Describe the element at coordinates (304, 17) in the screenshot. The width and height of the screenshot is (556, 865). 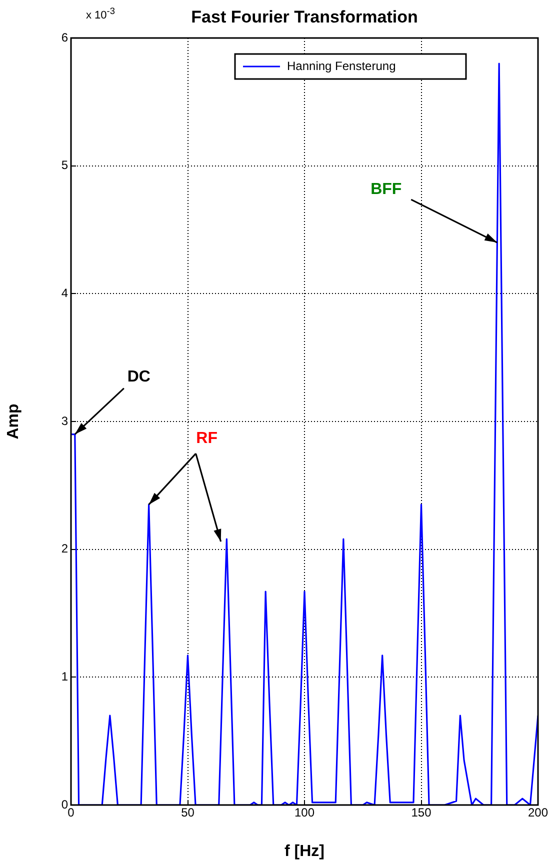
I see `chart-title: Fast Fourier Transformation` at that location.